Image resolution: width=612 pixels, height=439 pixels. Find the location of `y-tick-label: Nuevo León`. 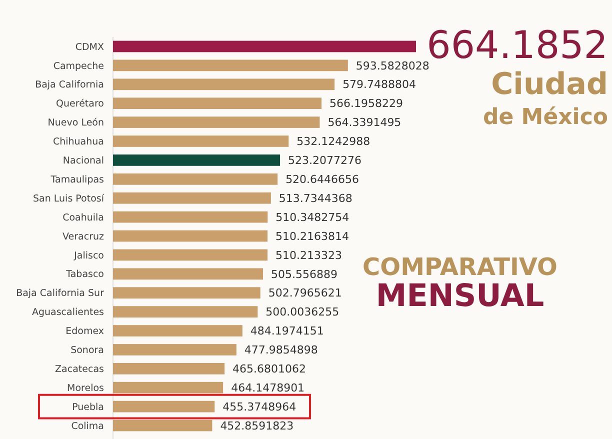

y-tick-label: Nuevo León is located at coordinates (76, 123).